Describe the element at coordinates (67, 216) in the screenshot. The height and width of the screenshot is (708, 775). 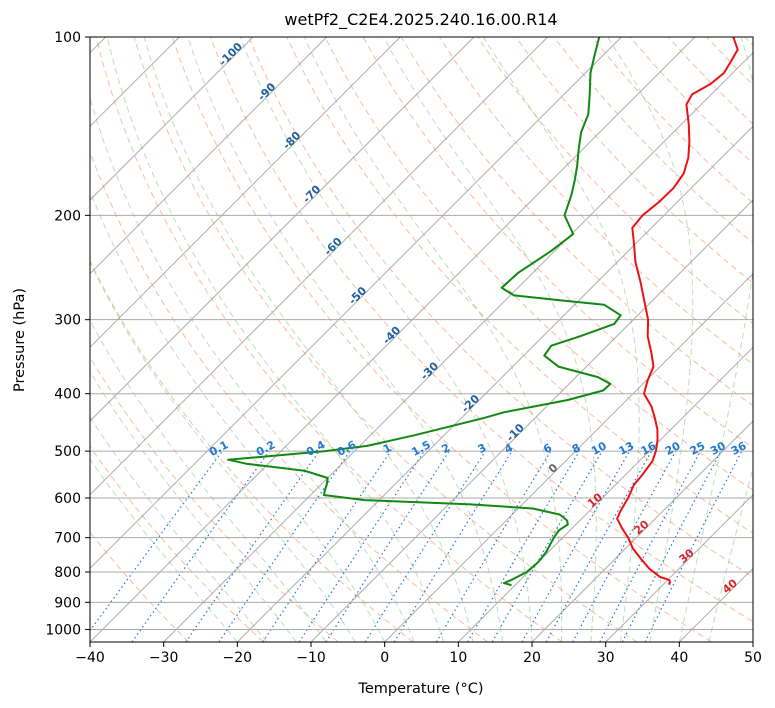
I see `y-tick-label: 200` at that location.